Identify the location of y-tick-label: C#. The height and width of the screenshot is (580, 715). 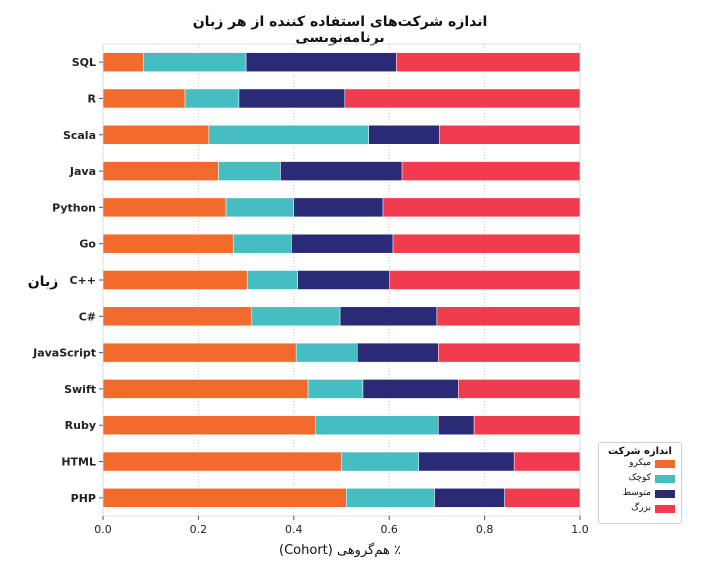
(87, 316).